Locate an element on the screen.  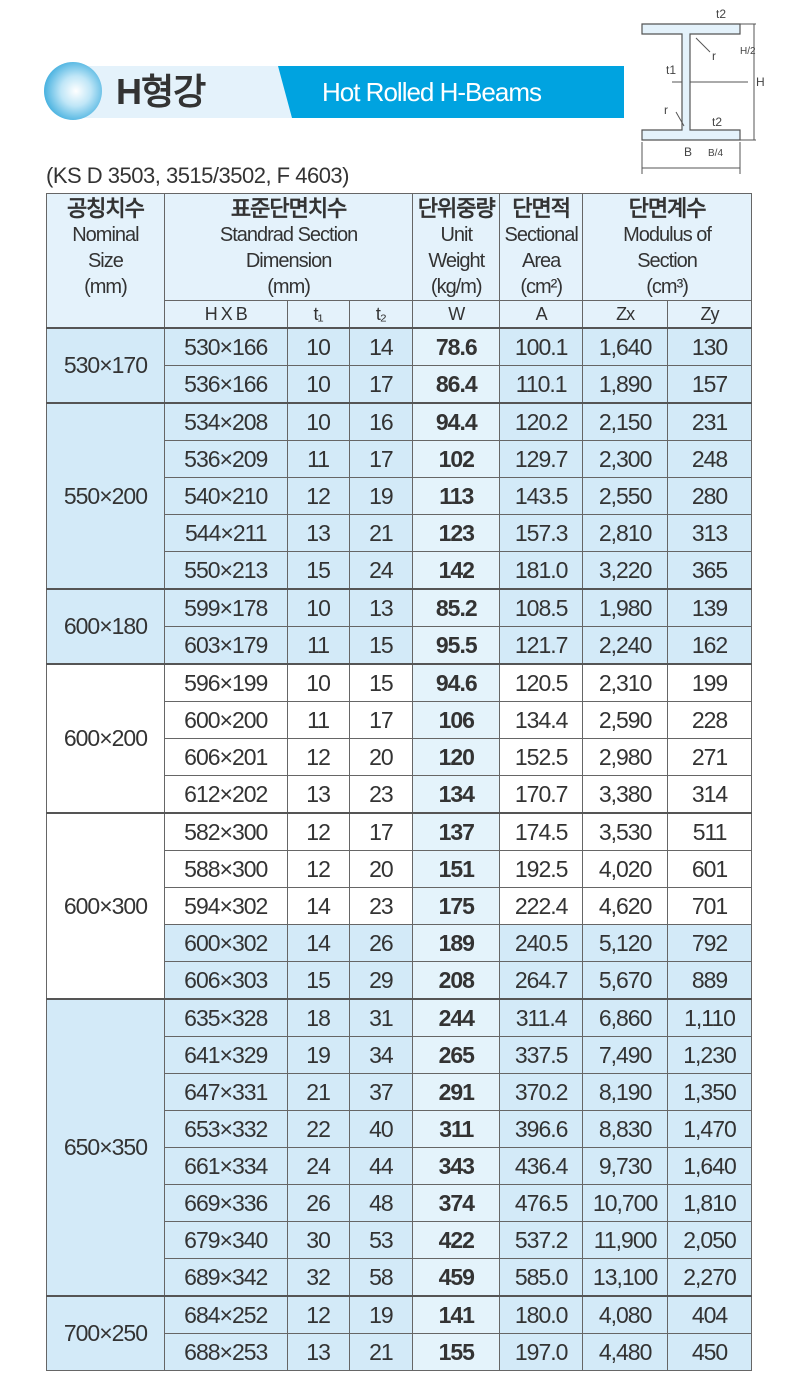
weight-cell: 137 is located at coordinates (456, 831).